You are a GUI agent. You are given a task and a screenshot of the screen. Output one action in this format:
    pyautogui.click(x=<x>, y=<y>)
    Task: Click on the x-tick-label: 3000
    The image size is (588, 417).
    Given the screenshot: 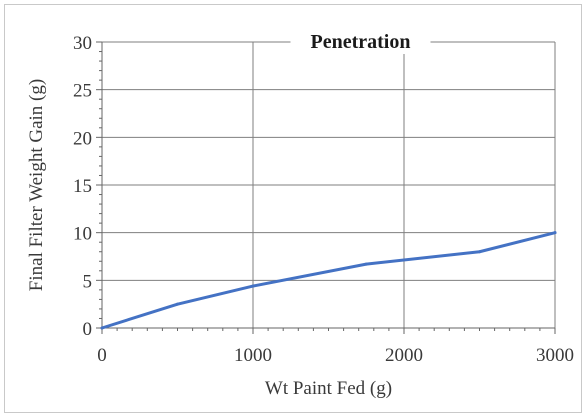 What is the action you would take?
    pyautogui.click(x=555, y=355)
    